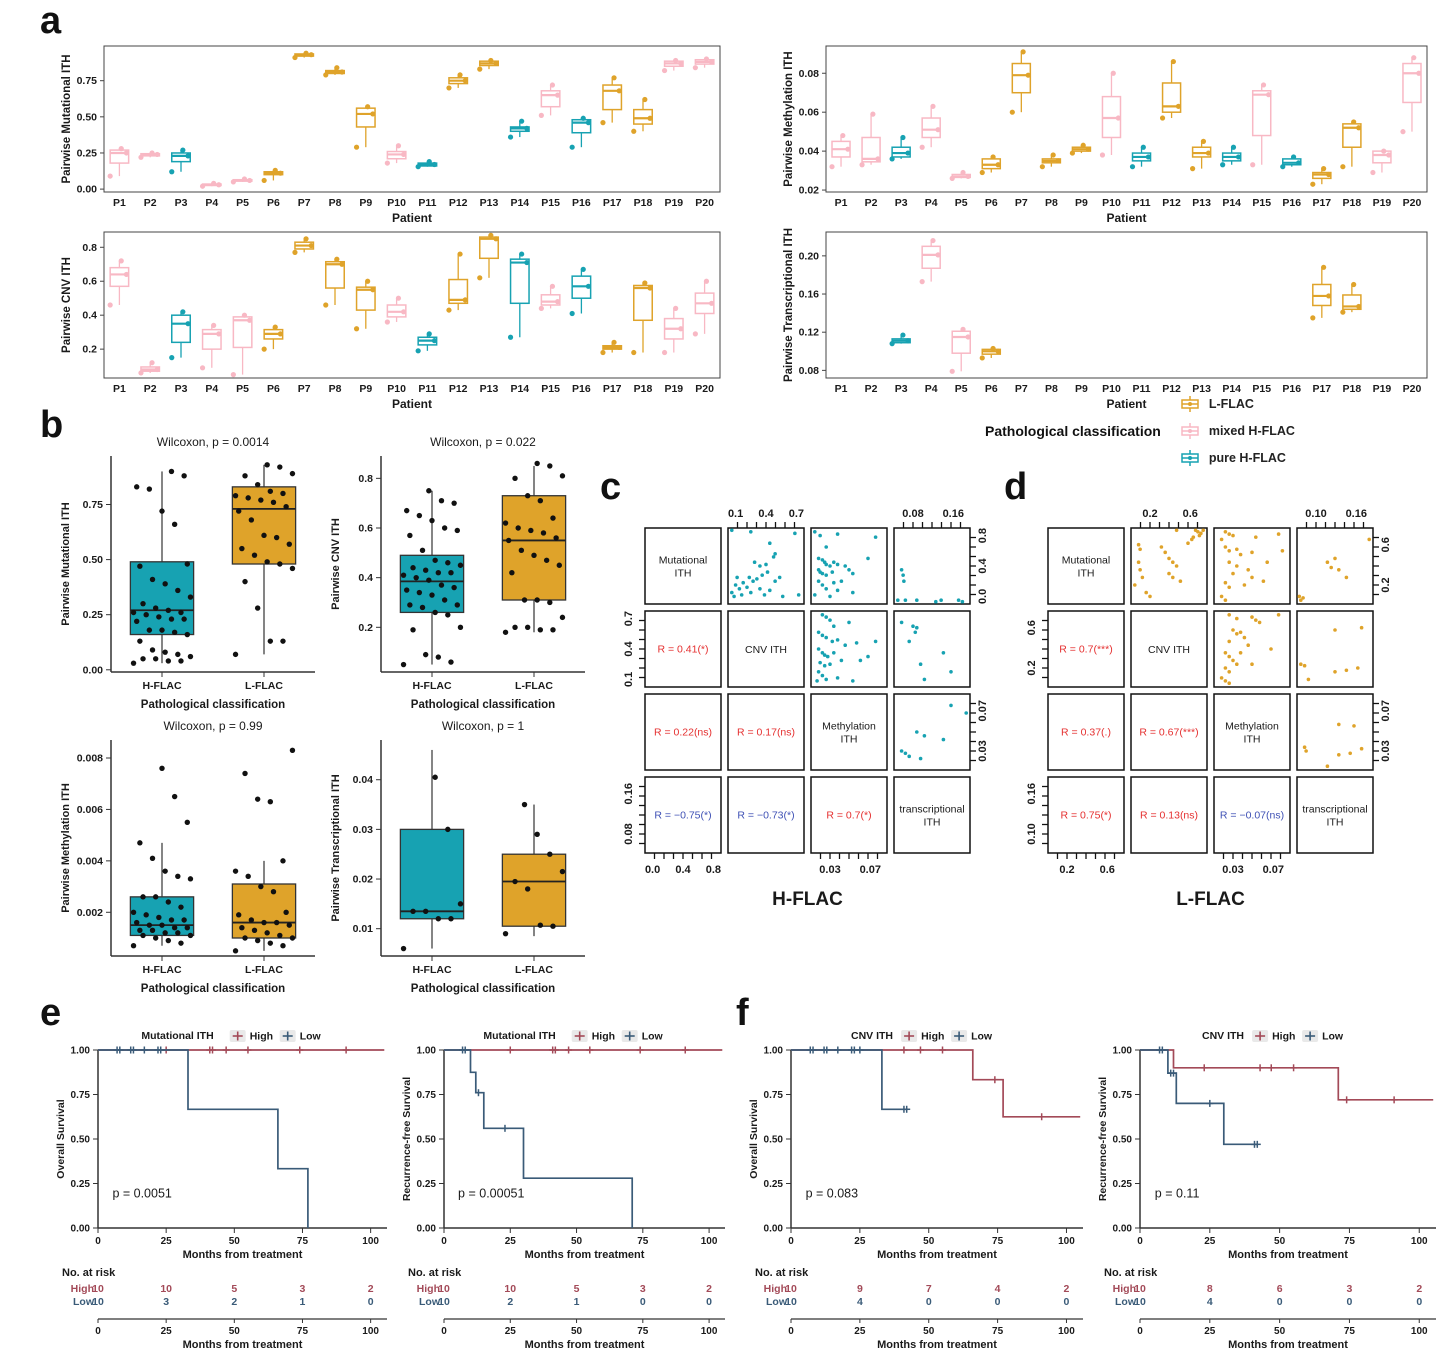 This screenshot has height=1365, width=1448. Describe the element at coordinates (1190, 458) in the screenshot. I see `boxplot-key-icon` at that location.